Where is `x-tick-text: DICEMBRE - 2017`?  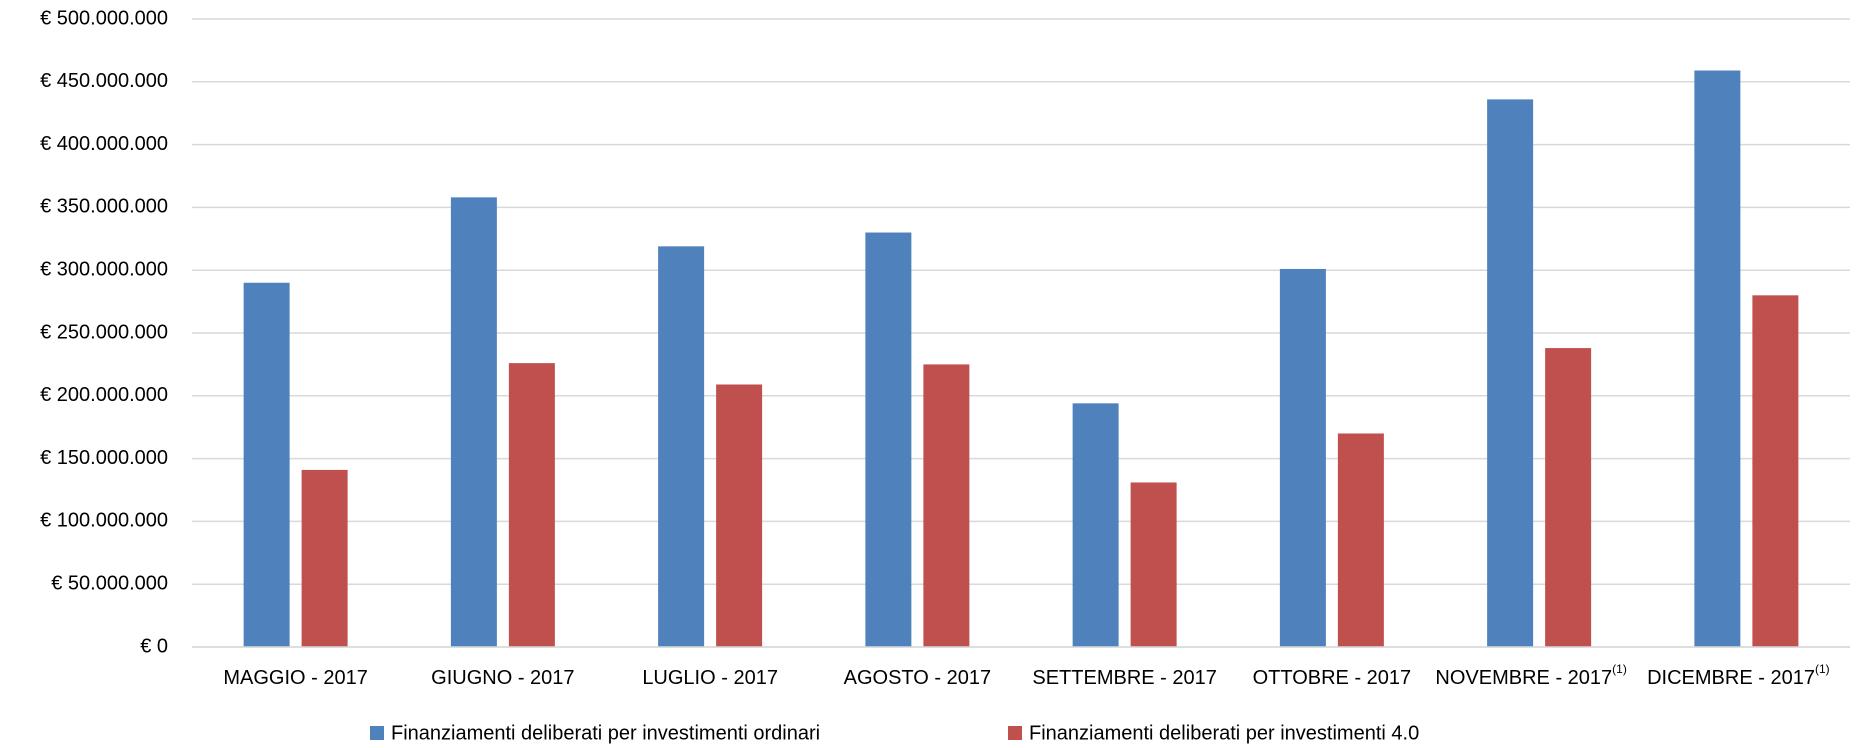
x-tick-text: DICEMBRE - 2017 is located at coordinates (1731, 678).